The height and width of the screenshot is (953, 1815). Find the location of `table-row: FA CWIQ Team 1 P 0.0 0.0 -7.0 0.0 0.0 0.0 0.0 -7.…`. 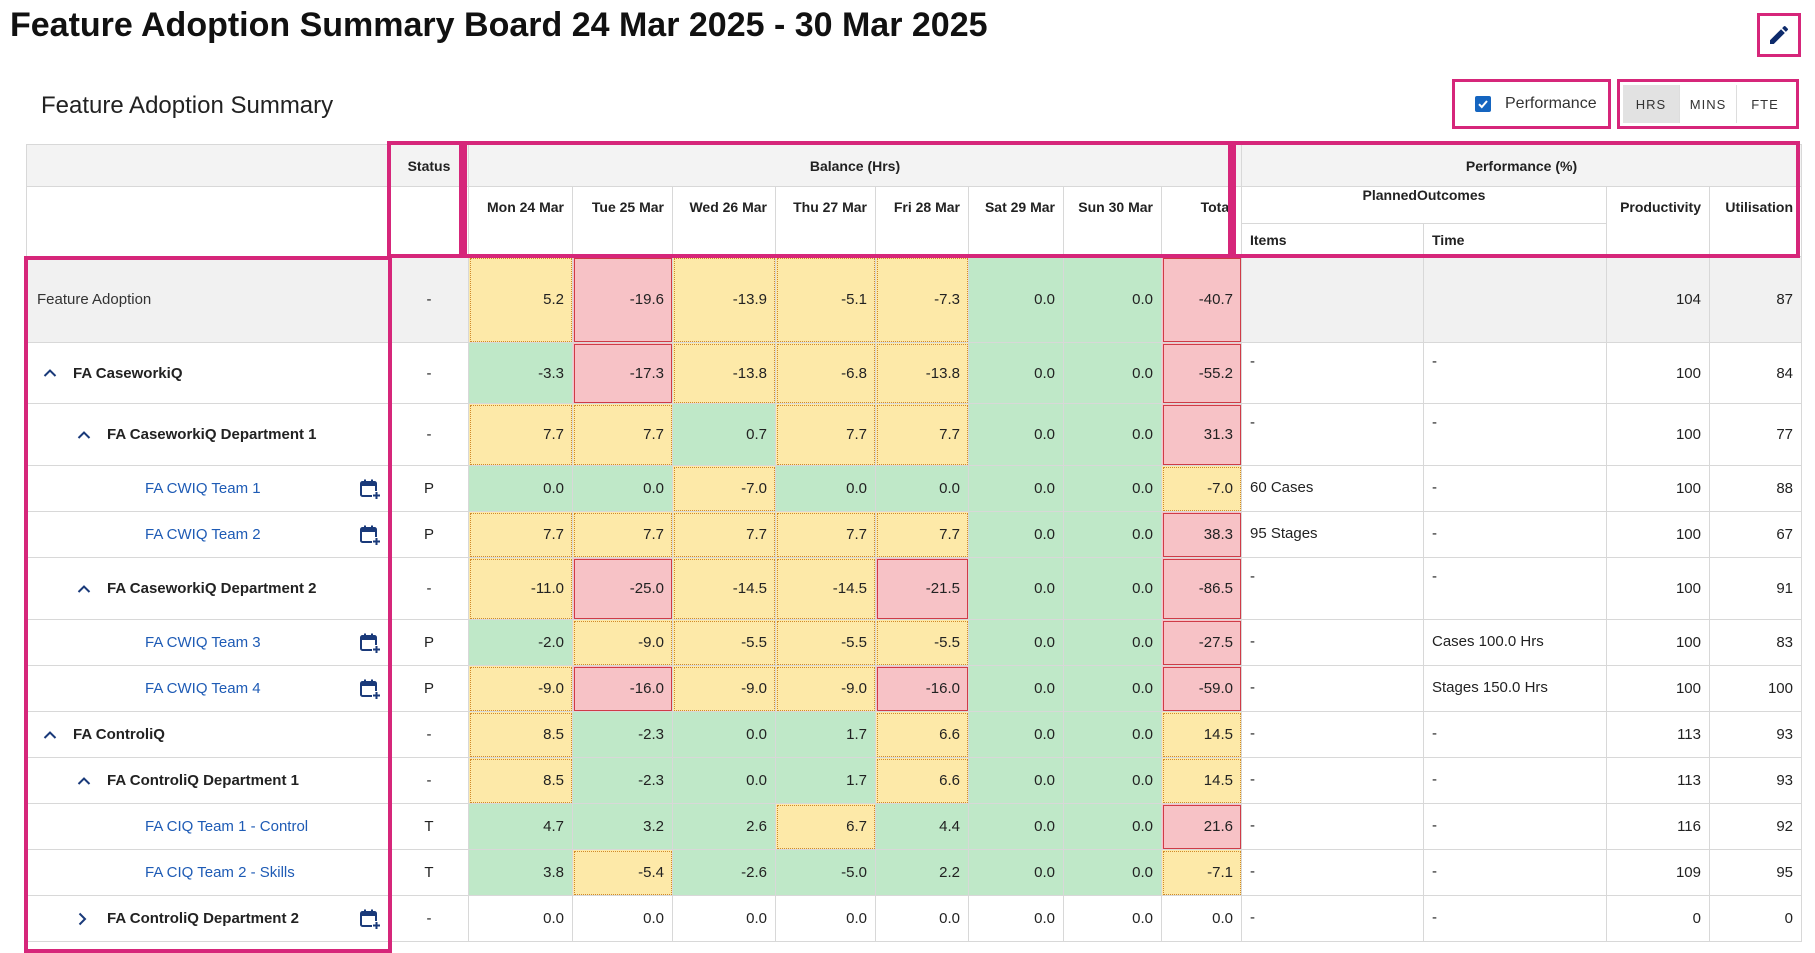

table-row: FA CWIQ Team 1 P 0.0 0.0 -7.0 0.0 0.0 0.0 0.0 -7.… is located at coordinates (914, 488).